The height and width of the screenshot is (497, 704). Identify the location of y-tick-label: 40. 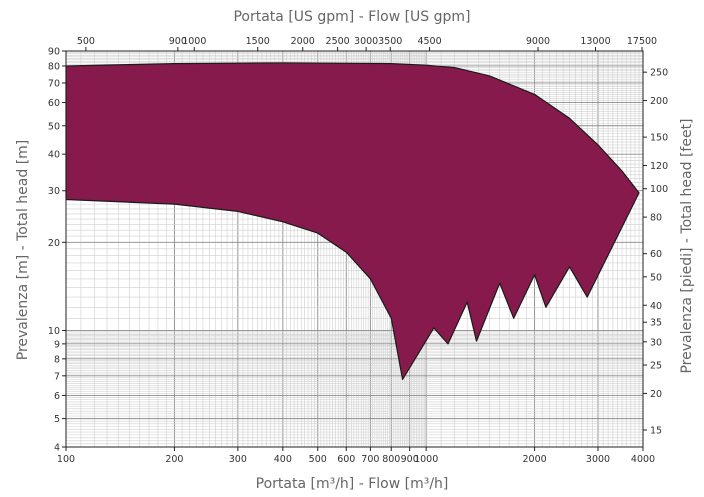
(54, 155).